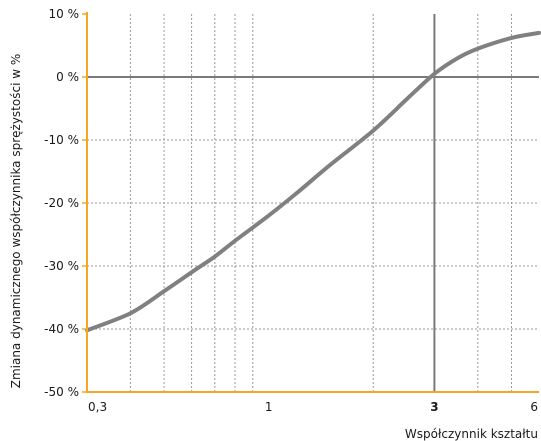 The image size is (541, 441). Describe the element at coordinates (64, 14) in the screenshot. I see `y-tick-label: 10 %` at that location.